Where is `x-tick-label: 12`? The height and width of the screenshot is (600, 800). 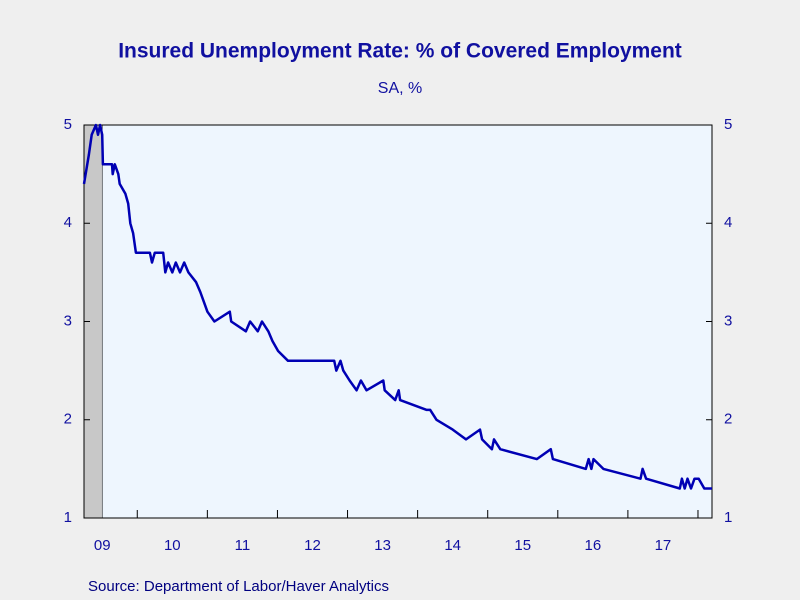 x-tick-label: 12 is located at coordinates (312, 545).